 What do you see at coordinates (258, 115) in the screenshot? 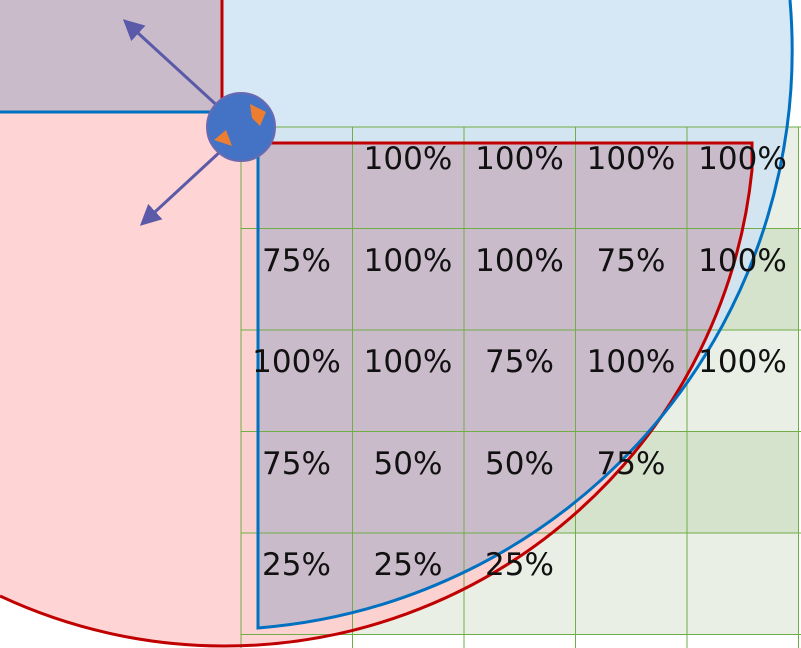
I see `corner-marker-top` at bounding box center [258, 115].